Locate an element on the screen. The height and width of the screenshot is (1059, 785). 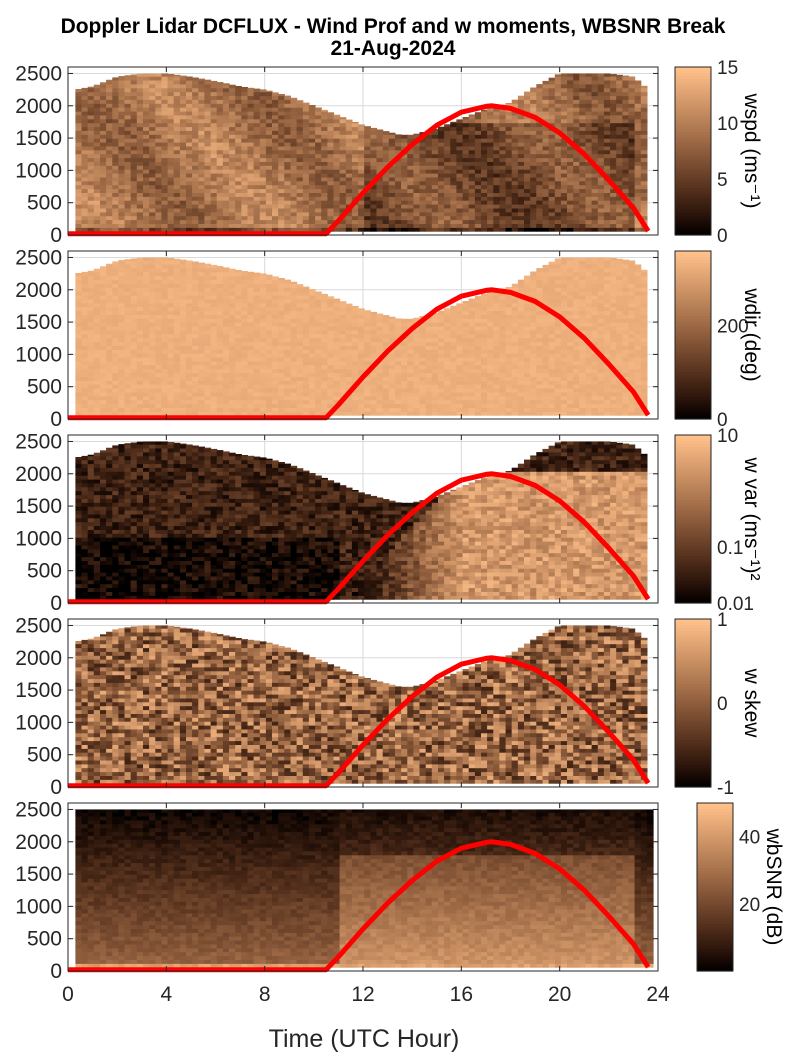
heatmap is located at coordinates (361, 336).